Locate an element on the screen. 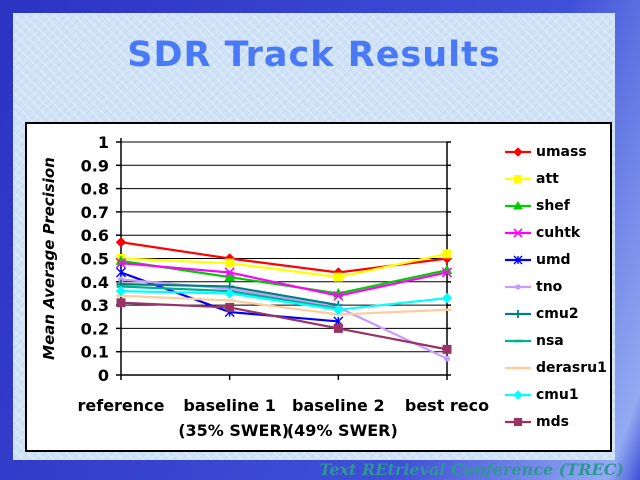  y-tick-label: 0.8 is located at coordinates (95, 189).